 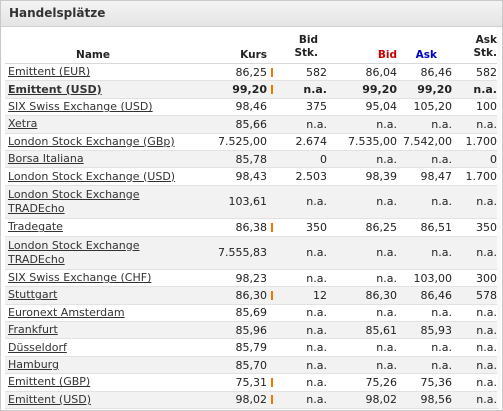 I want to click on venue-link: Stuttgart, so click(x=33, y=295).